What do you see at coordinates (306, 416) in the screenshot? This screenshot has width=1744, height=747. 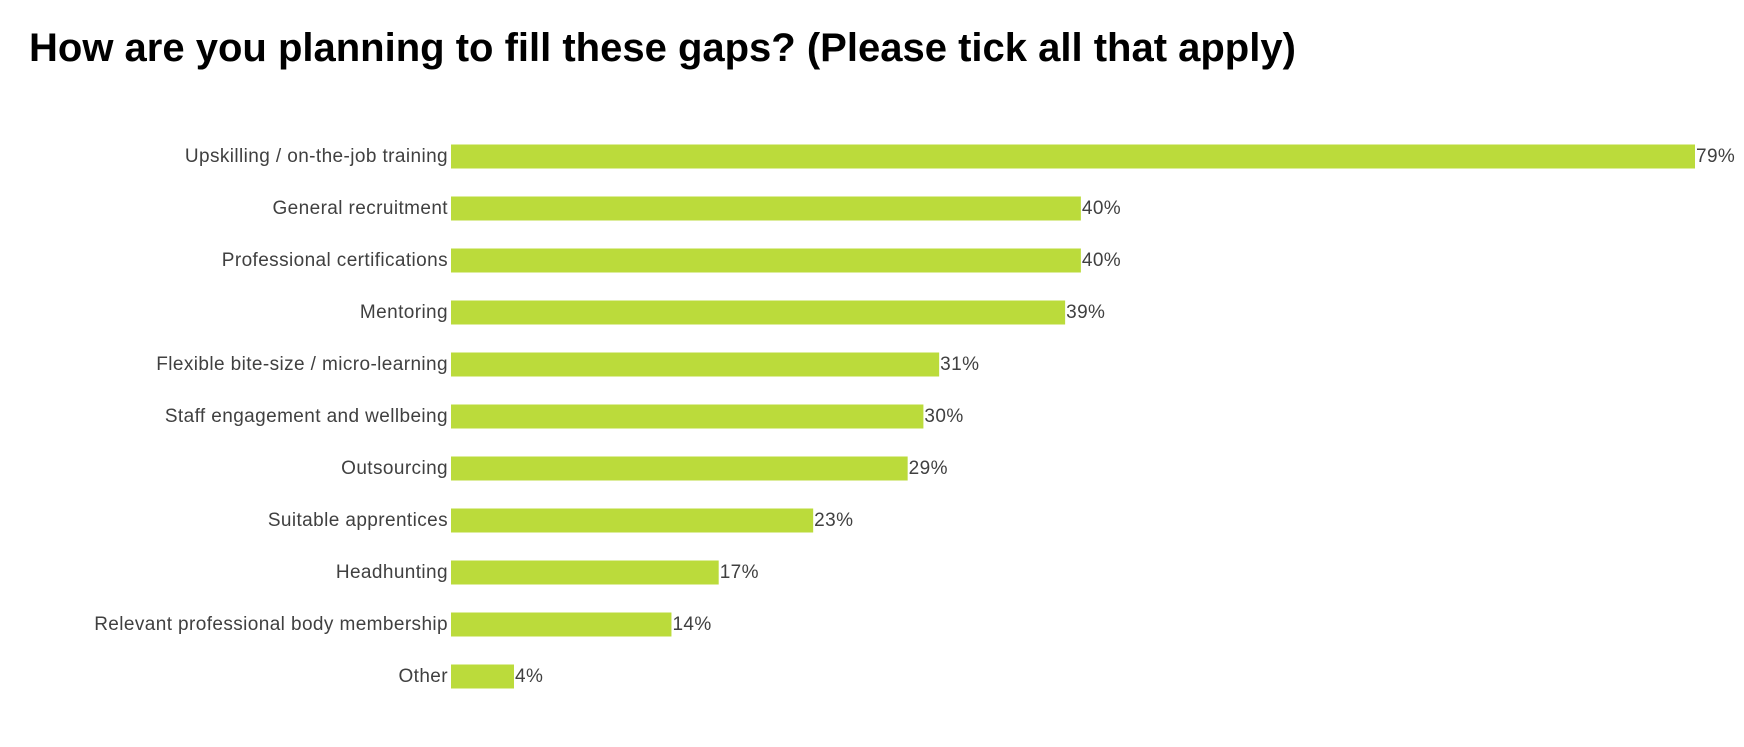 I see `category-label: Staff engagement and wellbeing` at bounding box center [306, 416].